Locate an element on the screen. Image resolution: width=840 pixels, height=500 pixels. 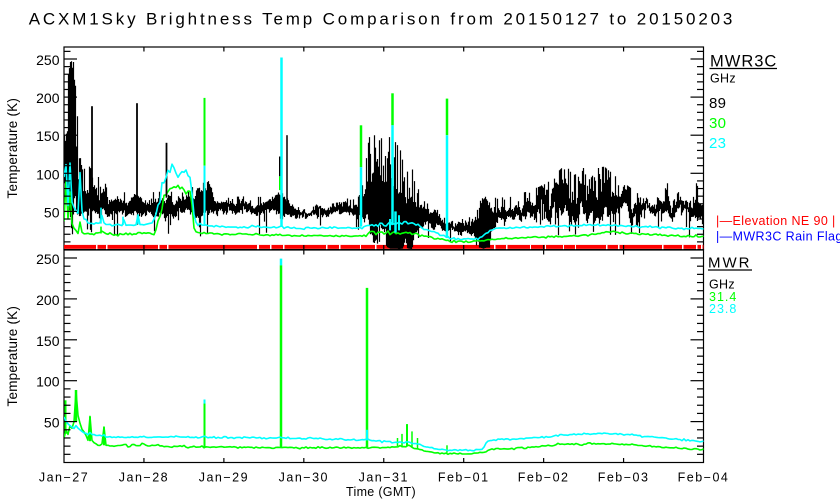
svg-text: 30 is located at coordinates (717, 123).